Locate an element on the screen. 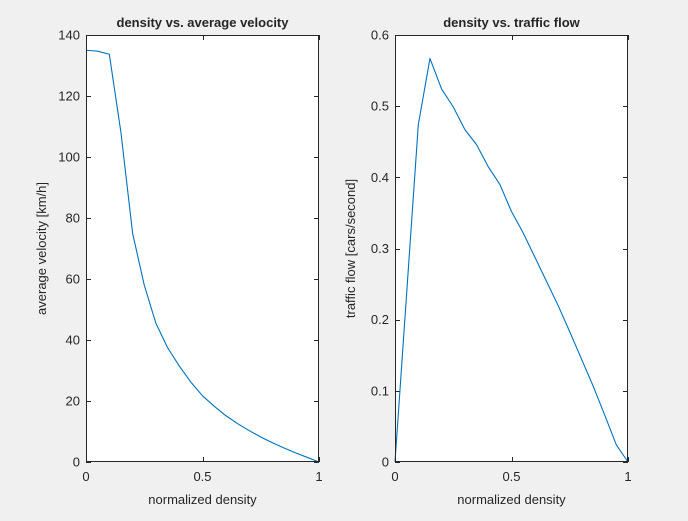 The image size is (688, 521). axes-left-ytick-label: 120 is located at coordinates (69, 96).